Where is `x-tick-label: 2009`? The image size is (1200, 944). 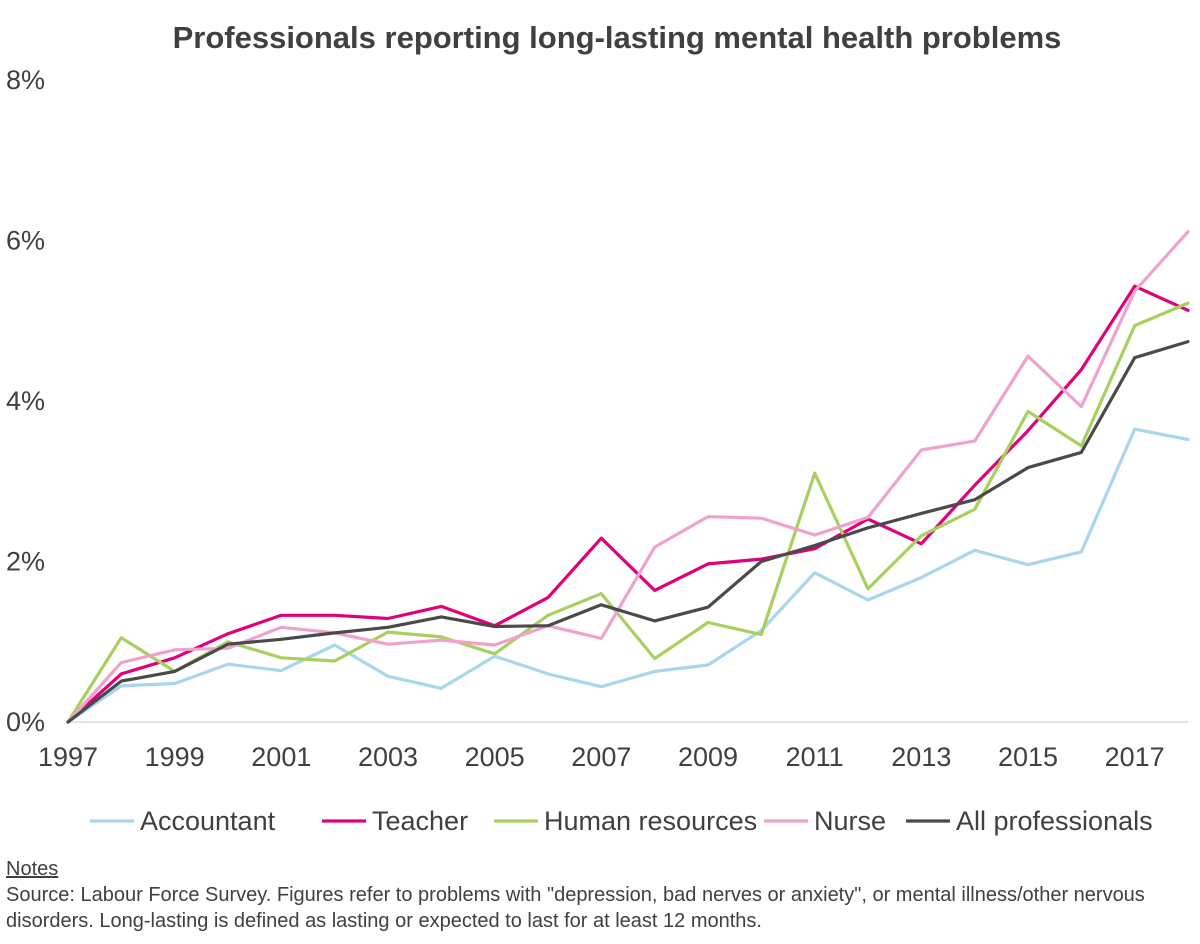 x-tick-label: 2009 is located at coordinates (708, 757).